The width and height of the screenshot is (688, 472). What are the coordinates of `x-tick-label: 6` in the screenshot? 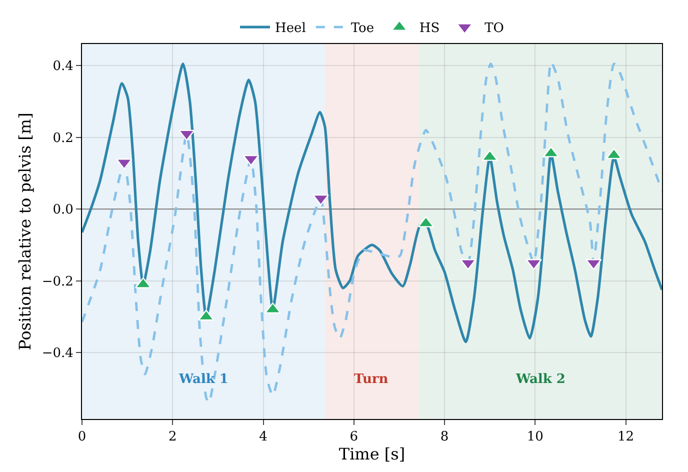 It's located at (354, 437).